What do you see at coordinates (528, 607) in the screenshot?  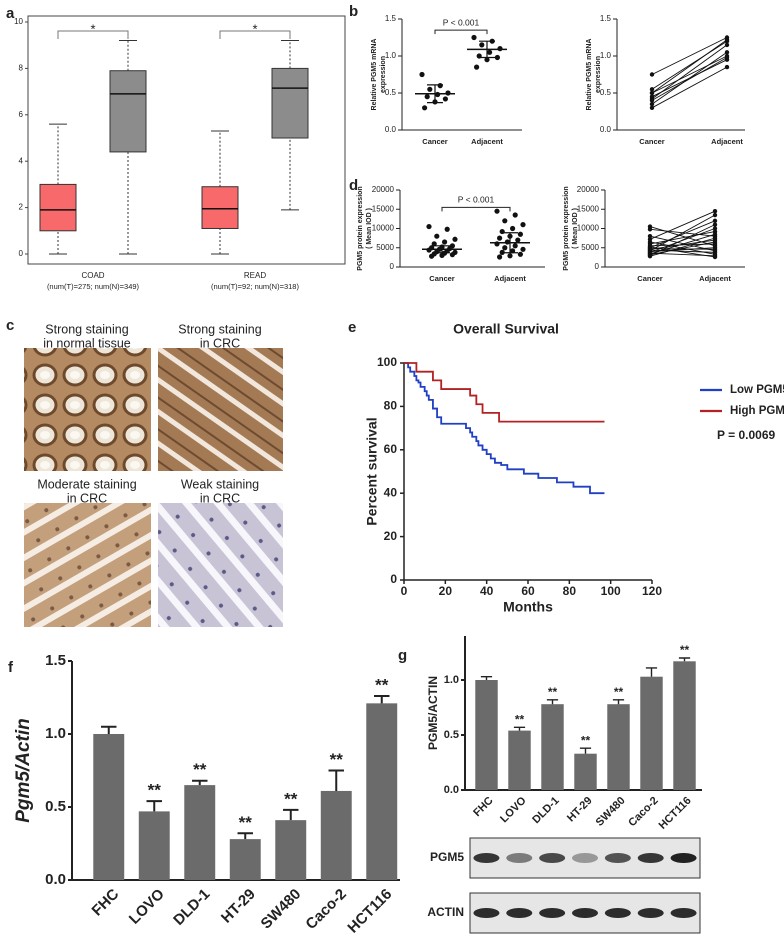 I see `x-axis-label: Months` at bounding box center [528, 607].